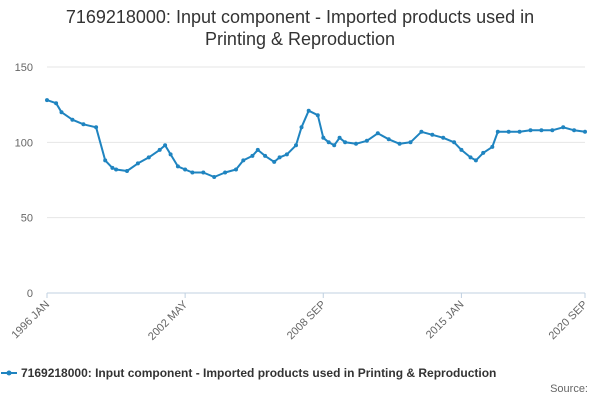  Describe the element at coordinates (24, 68) in the screenshot. I see `y-tick-label: 150` at that location.